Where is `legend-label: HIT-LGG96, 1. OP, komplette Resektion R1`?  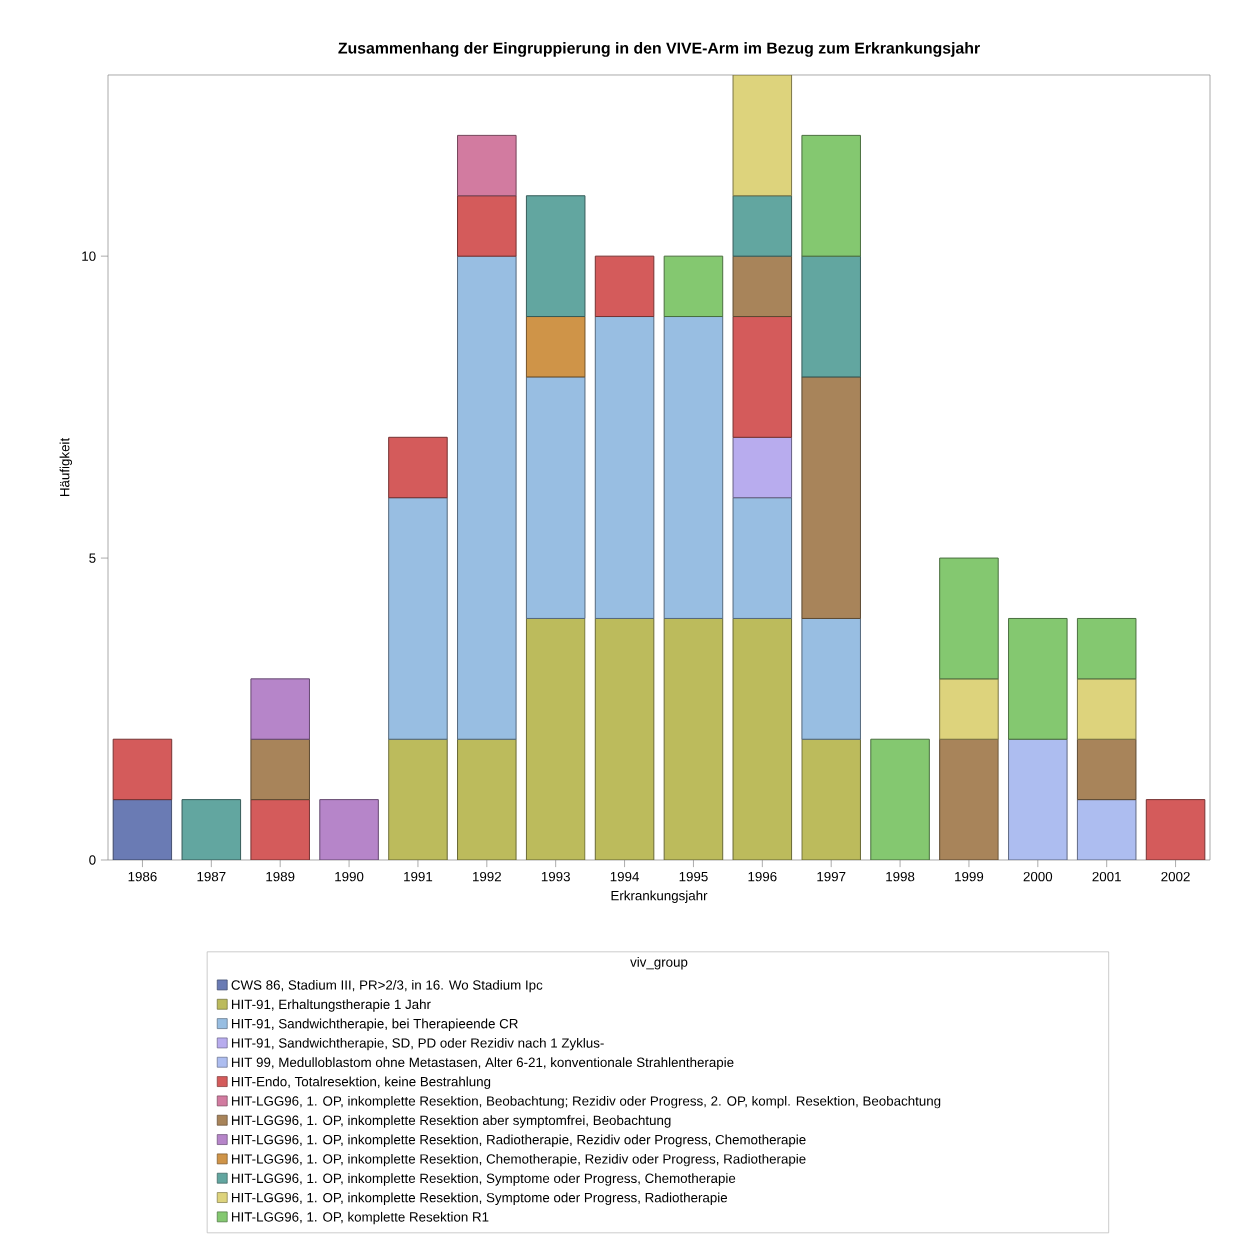 legend-label: HIT-LGG96, 1. OP, komplette Resektion R1 is located at coordinates (360, 1218).